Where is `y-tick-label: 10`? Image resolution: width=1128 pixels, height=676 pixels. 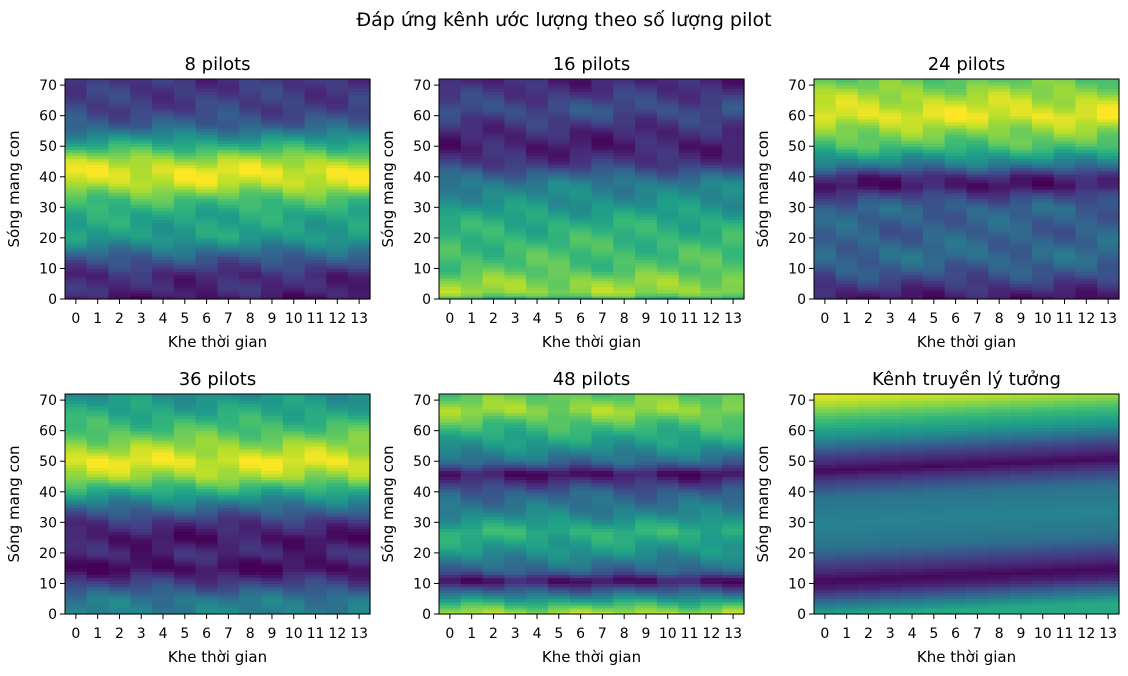
y-tick-label: 10 is located at coordinates (797, 269).